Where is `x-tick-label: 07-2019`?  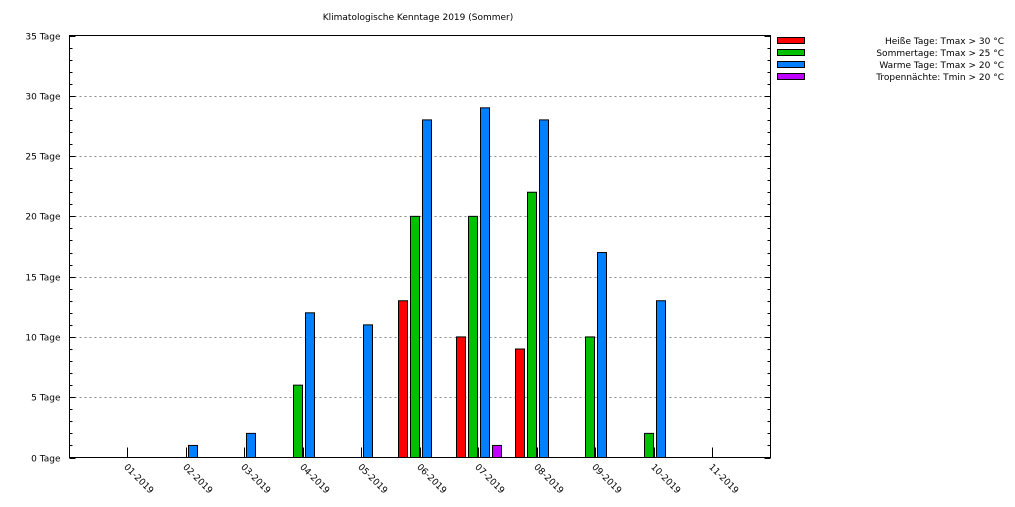 x-tick-label: 07-2019 is located at coordinates (489, 480).